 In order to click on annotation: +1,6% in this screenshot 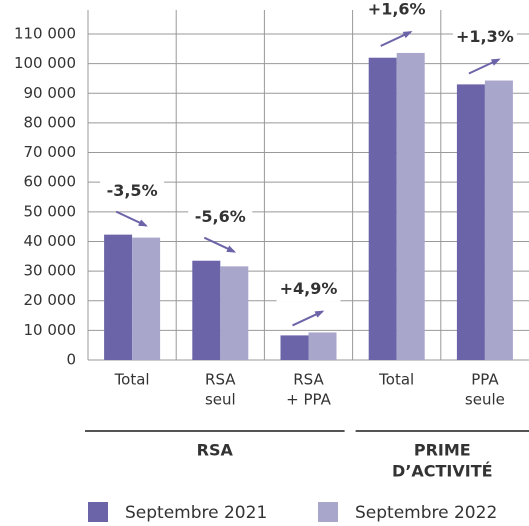, I will do `click(397, 9)`.